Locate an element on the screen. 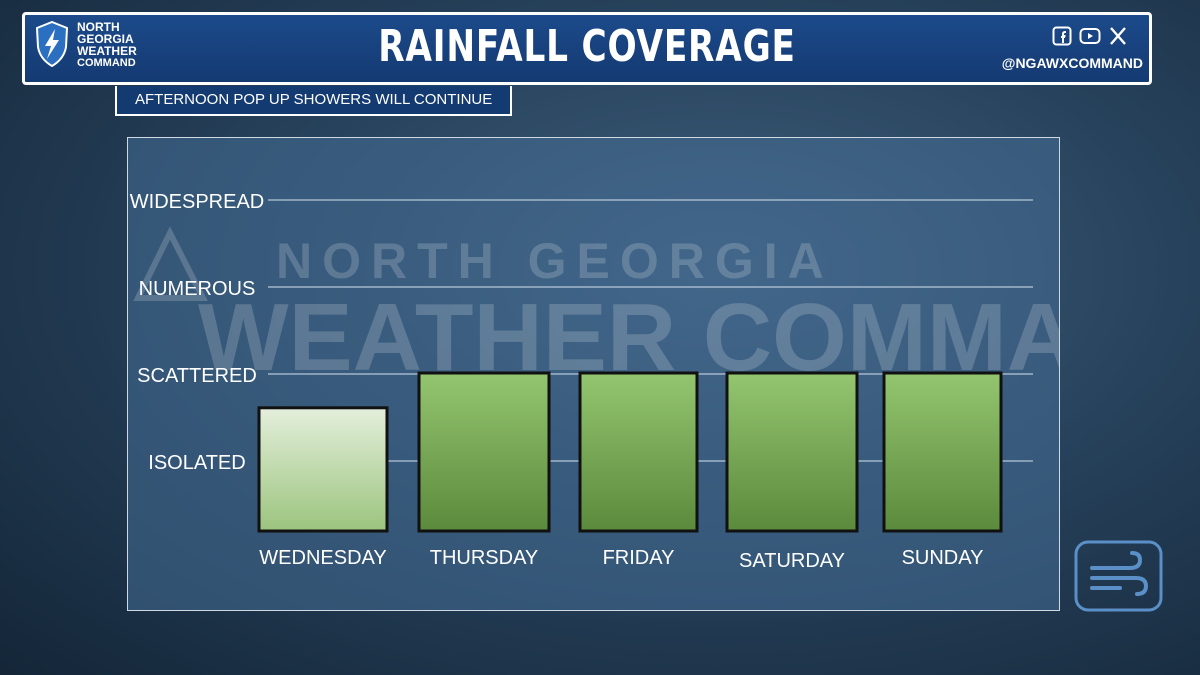  y-tick-label: SCATTERED is located at coordinates (197, 376).